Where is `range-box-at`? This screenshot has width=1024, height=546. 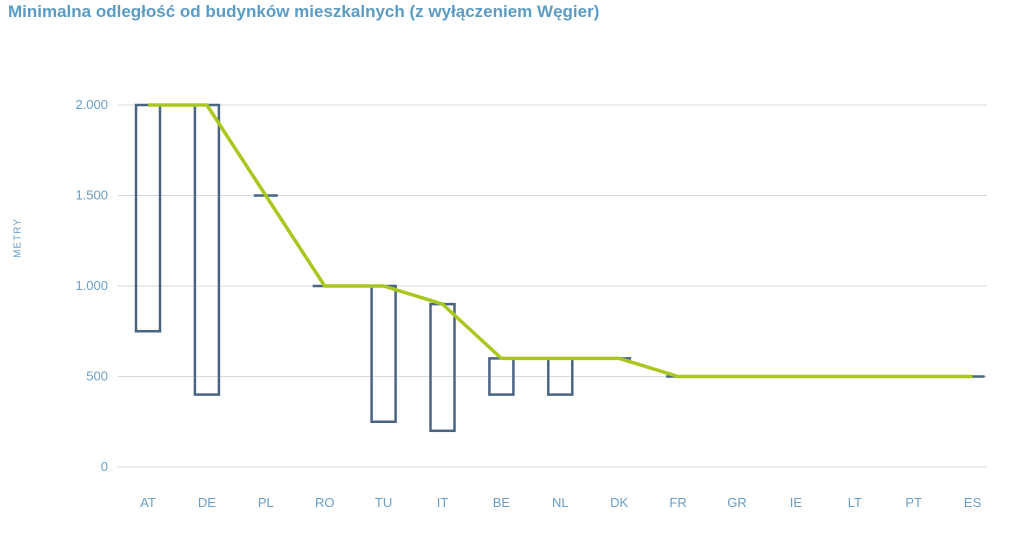 range-box-at is located at coordinates (148, 218).